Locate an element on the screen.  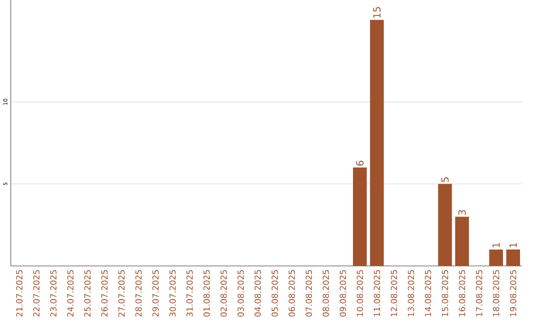
x-tick-label: 02.08.2025 is located at coordinates (223, 293).